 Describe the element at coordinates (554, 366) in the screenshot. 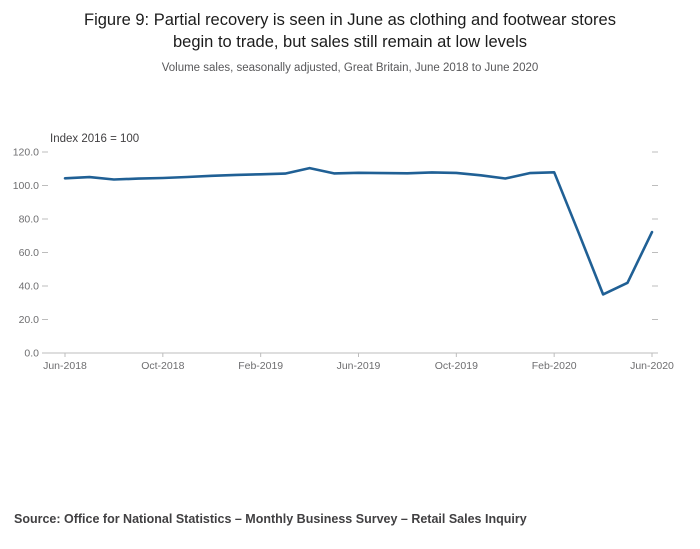

I see `x-tick-label: Feb-2020` at that location.